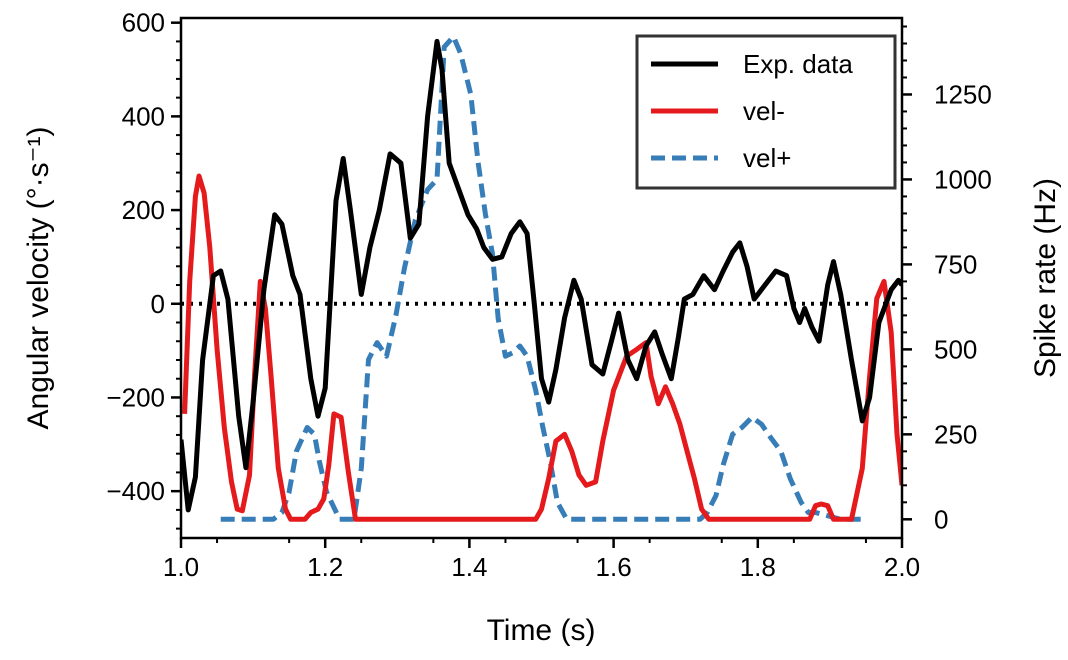  What do you see at coordinates (135, 397) in the screenshot?
I see `y-left-tick-label: −200` at bounding box center [135, 397].